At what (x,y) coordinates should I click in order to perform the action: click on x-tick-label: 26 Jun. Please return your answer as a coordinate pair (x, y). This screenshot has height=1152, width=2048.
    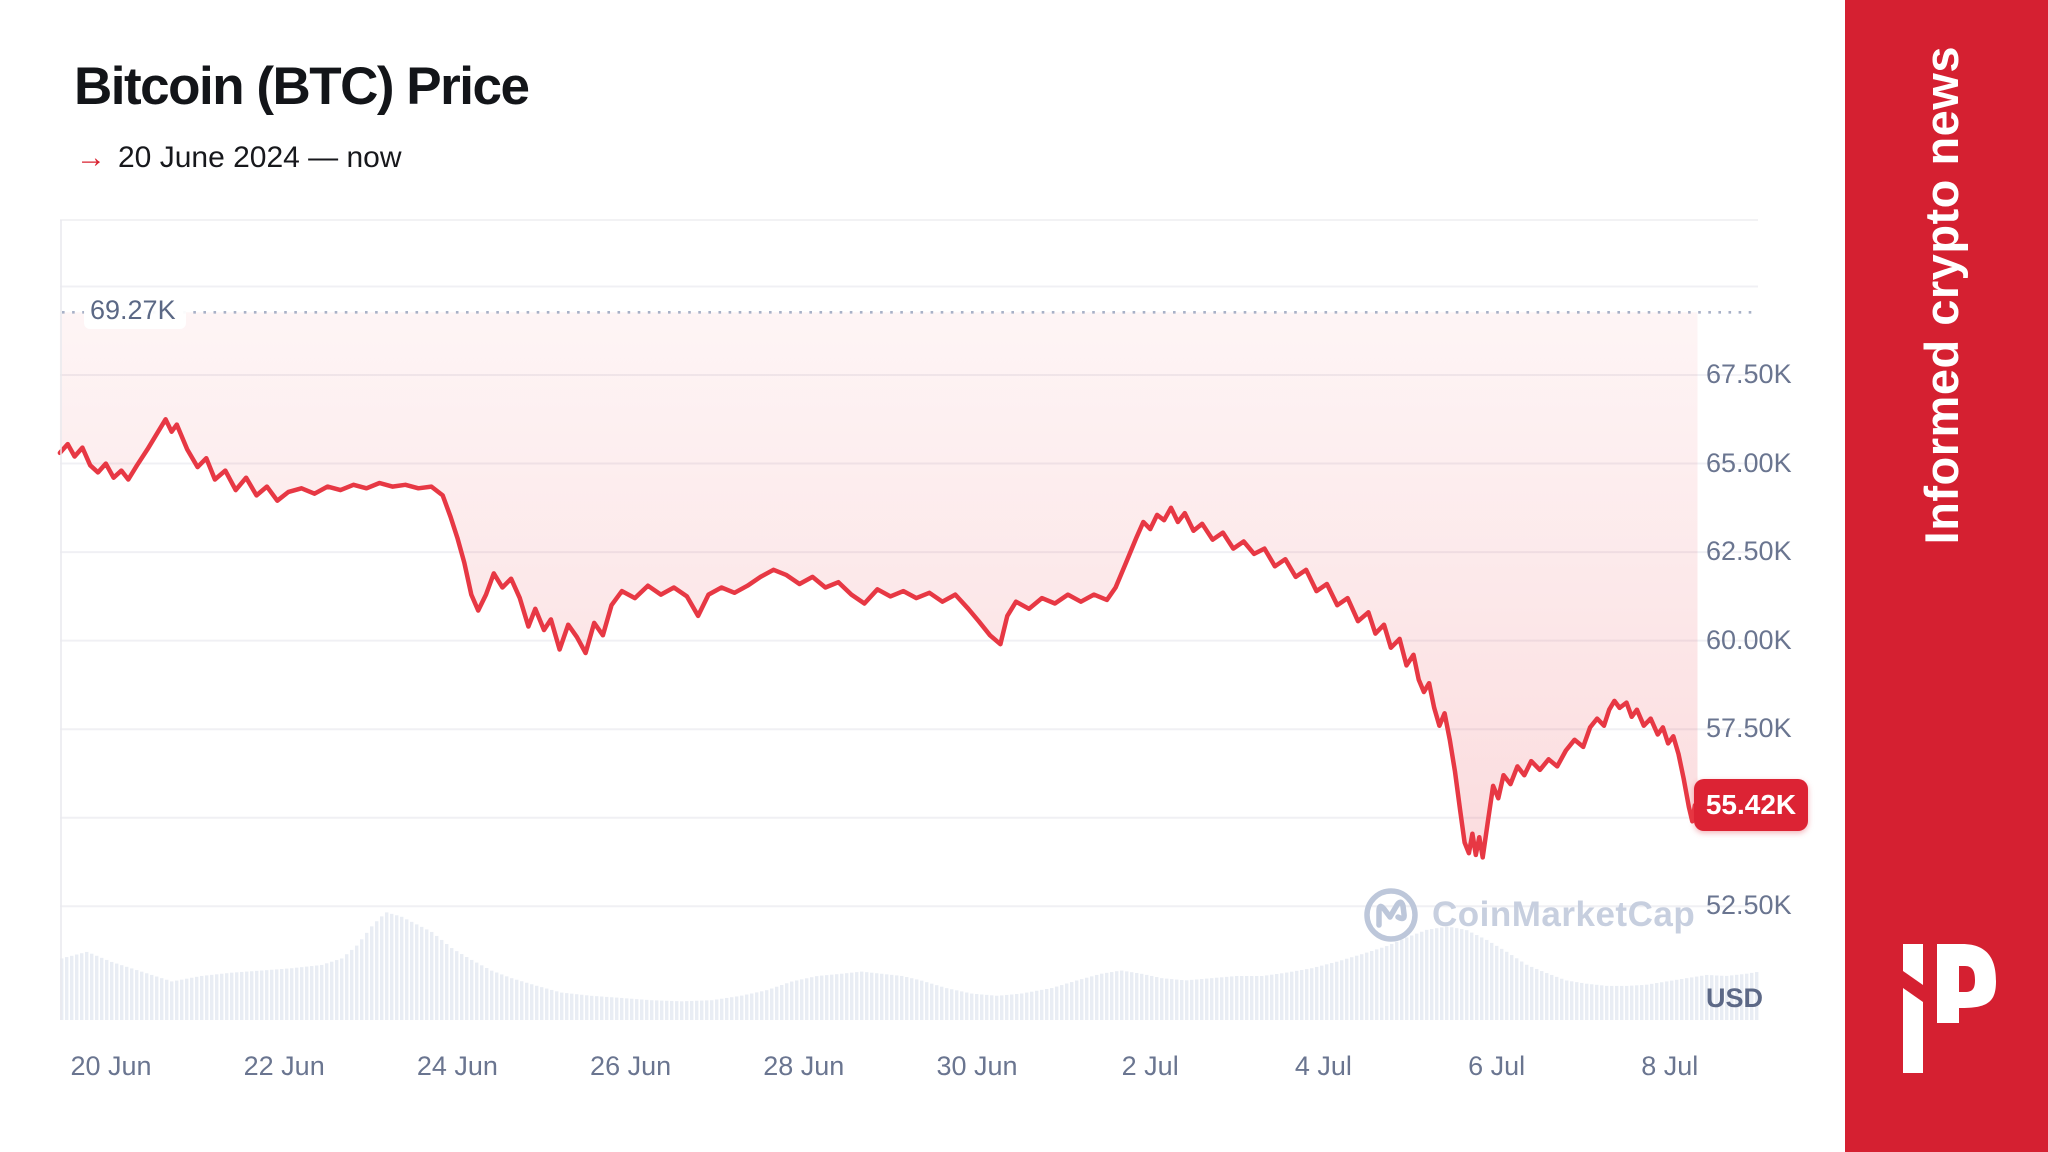
    Looking at the image, I should click on (631, 1066).